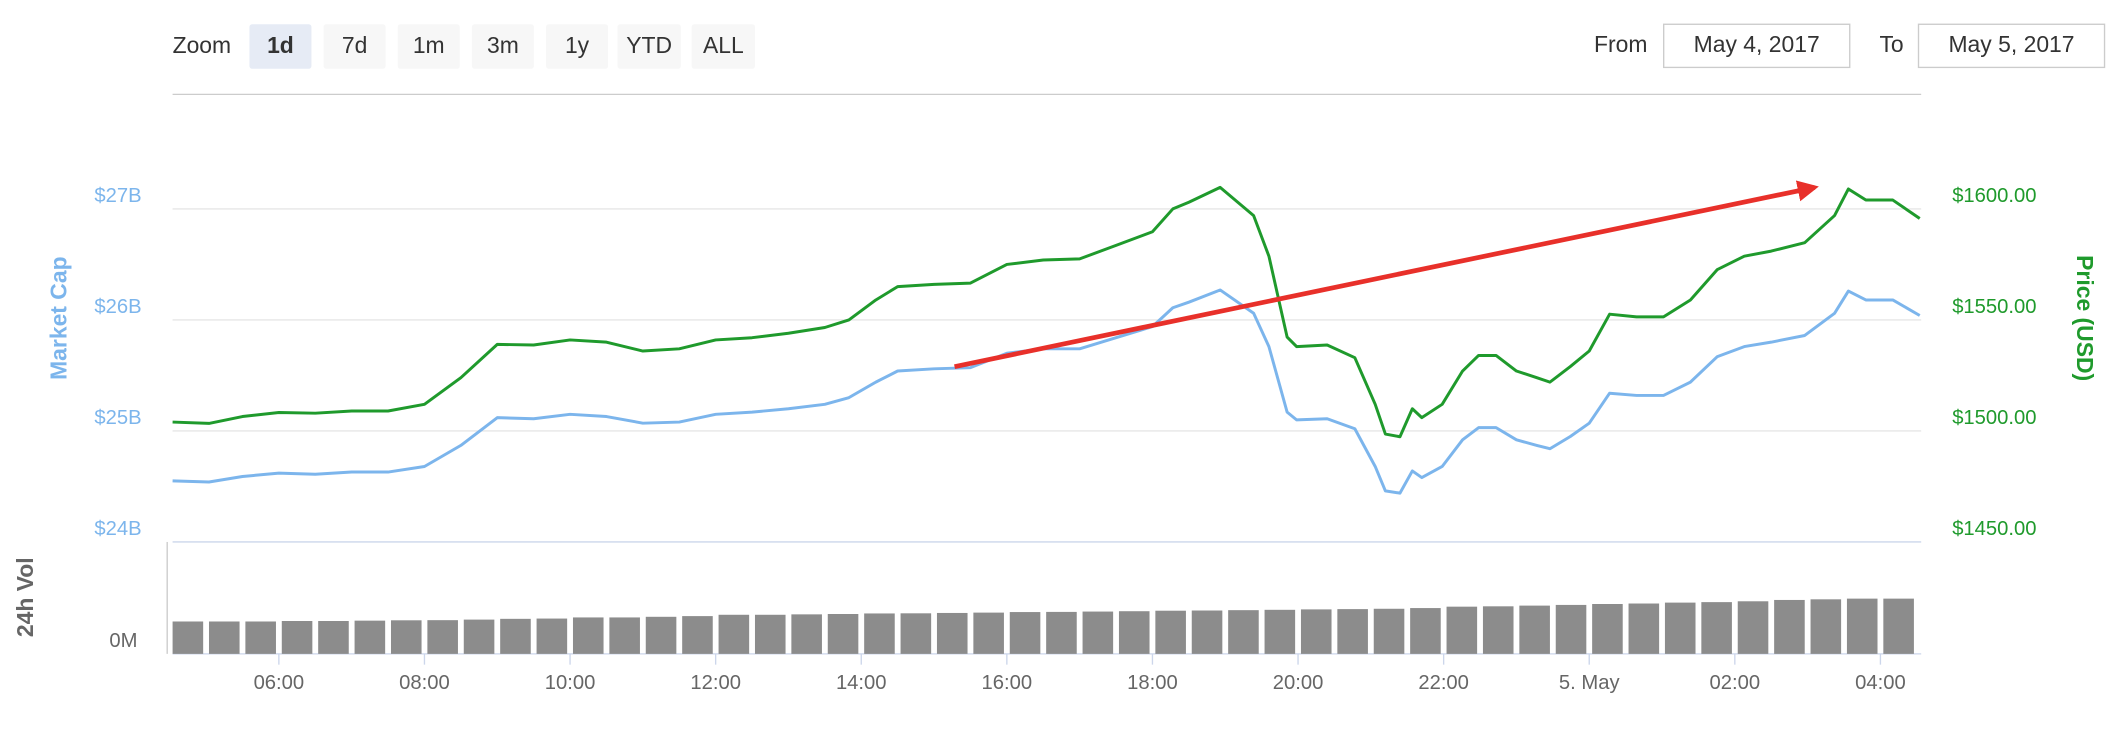 The image size is (2114, 738). Describe the element at coordinates (25, 597) in the screenshot. I see `volume-axis-title: 24h Vol` at that location.